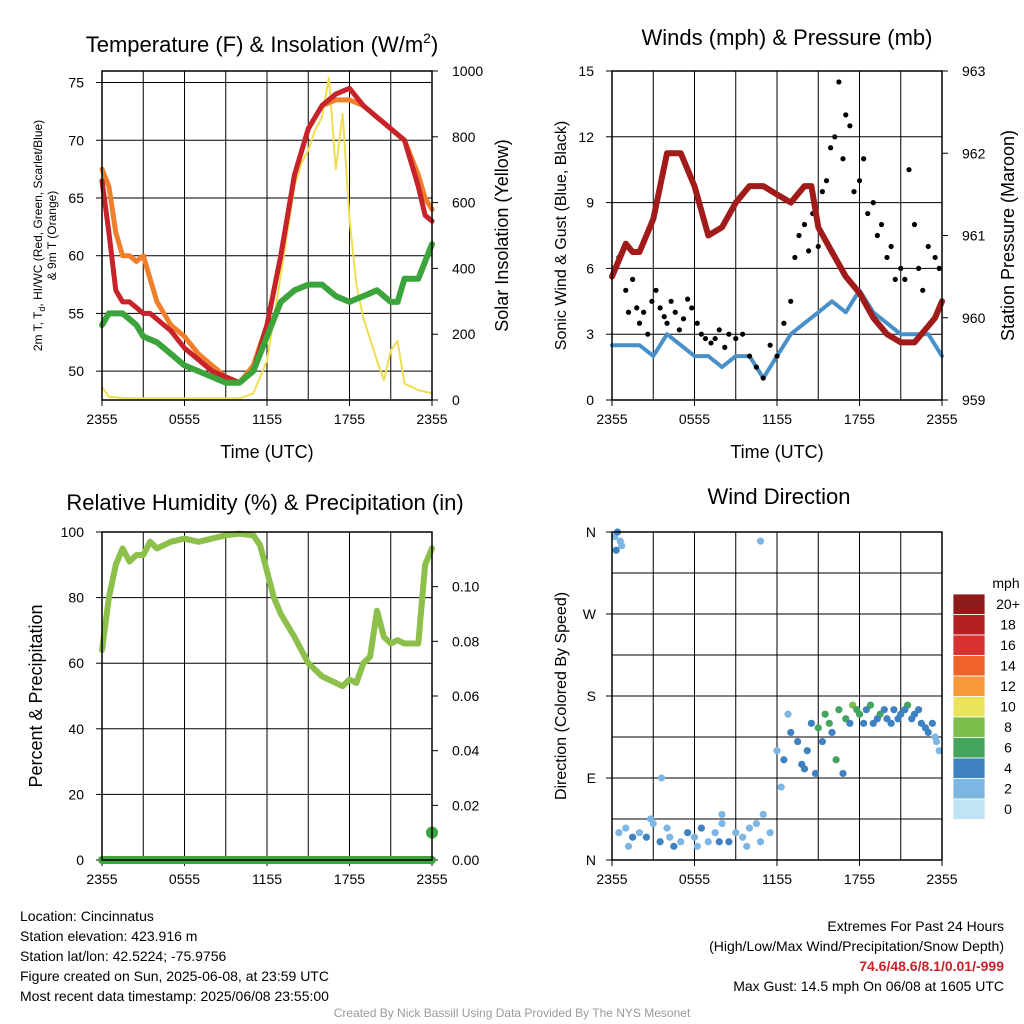 This screenshot has width=1024, height=1024. I want to click on y2-tick-label: 1000, so click(467, 71).